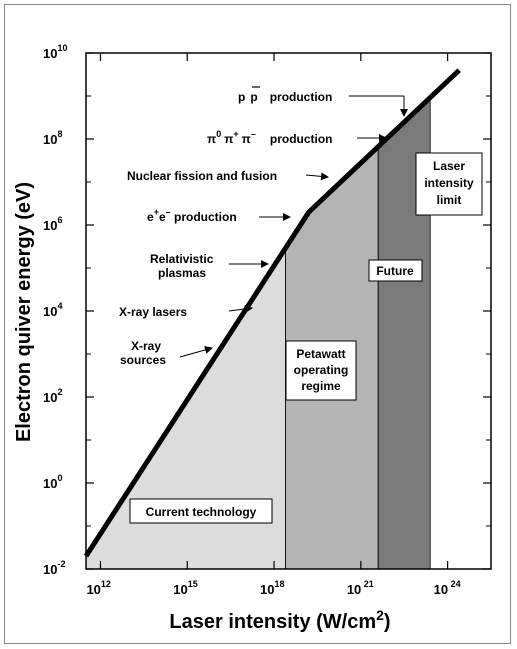 This screenshot has height=649, width=517. Describe the element at coordinates (272, 588) in the screenshot. I see `x-tick-label-2: 1018` at that location.